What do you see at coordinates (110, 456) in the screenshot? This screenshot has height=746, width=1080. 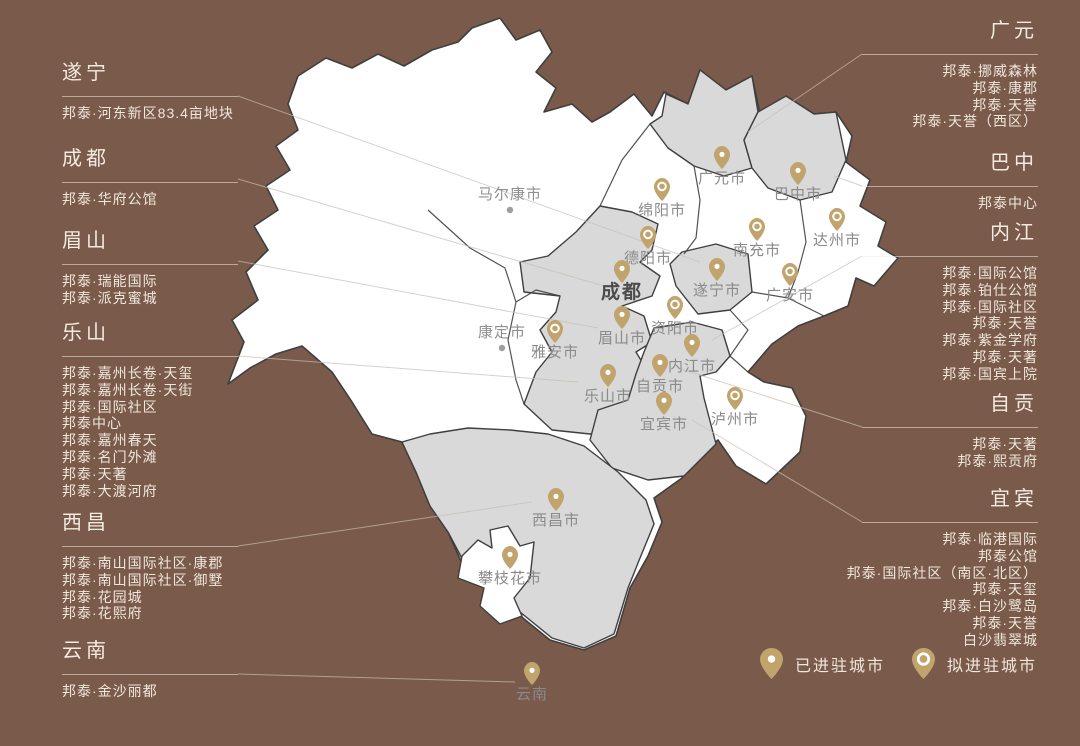 I see `project-item: 邦泰·名门外滩` at bounding box center [110, 456].